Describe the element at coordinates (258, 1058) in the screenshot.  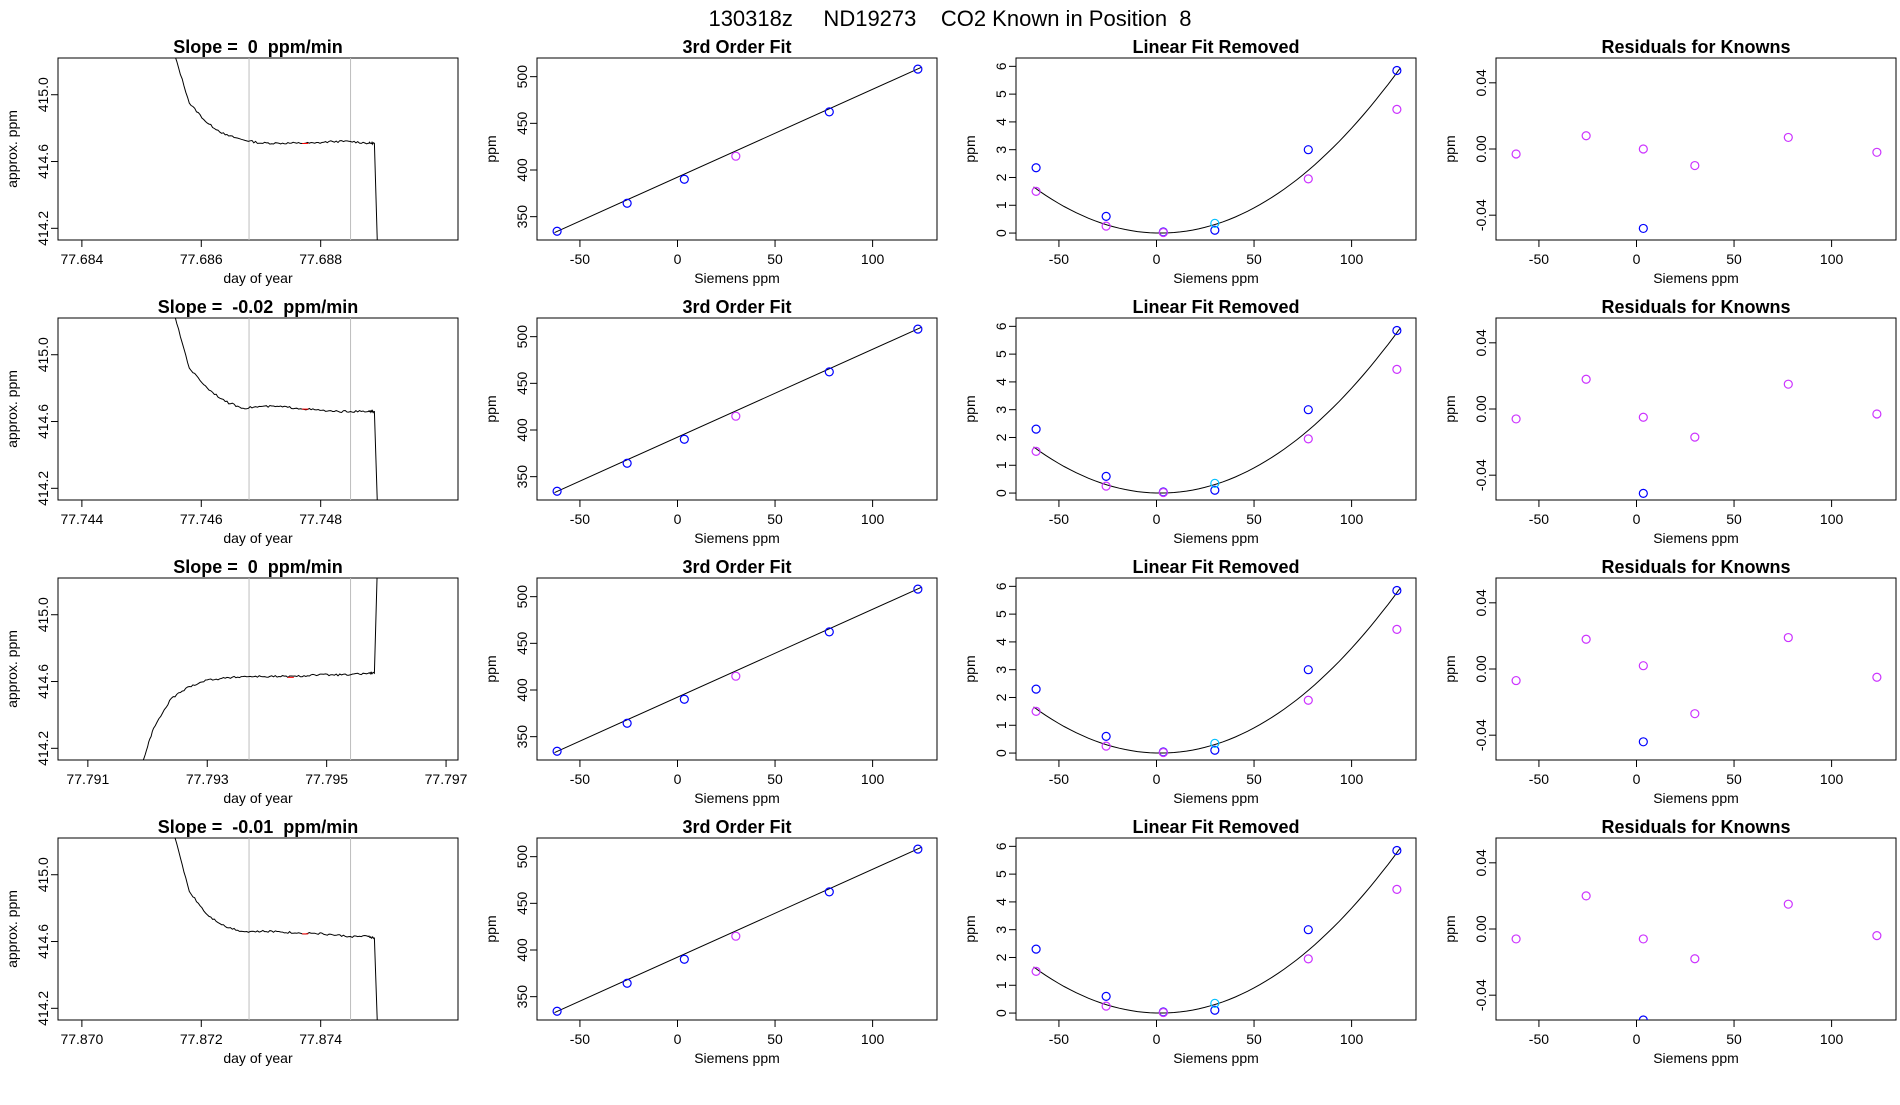
I see `x-axis-label: day of year` at that location.